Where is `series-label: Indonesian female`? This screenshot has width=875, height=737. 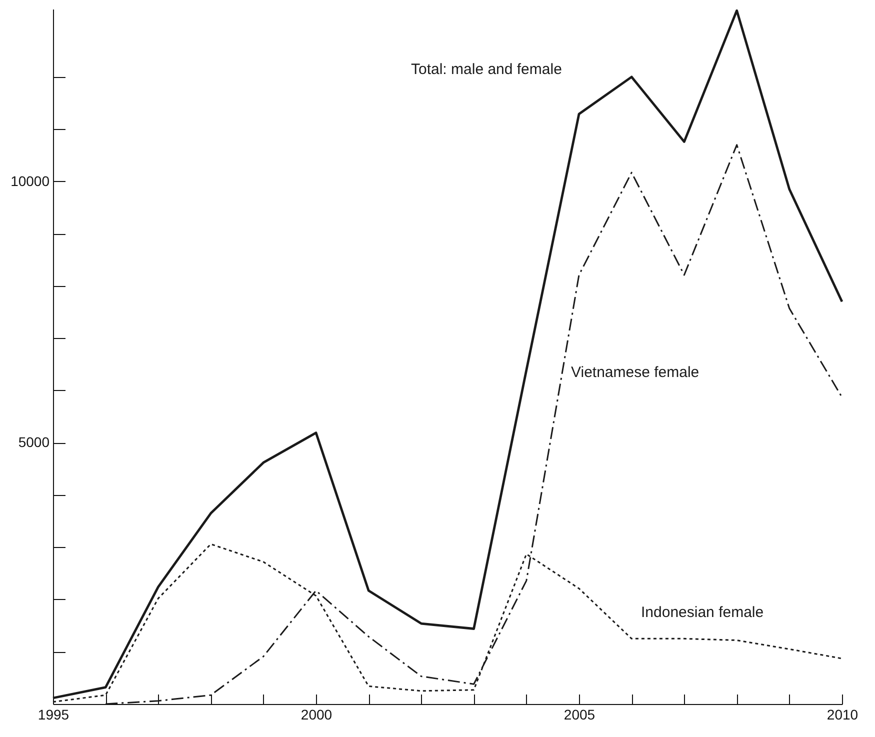
series-label: Indonesian female is located at coordinates (702, 612).